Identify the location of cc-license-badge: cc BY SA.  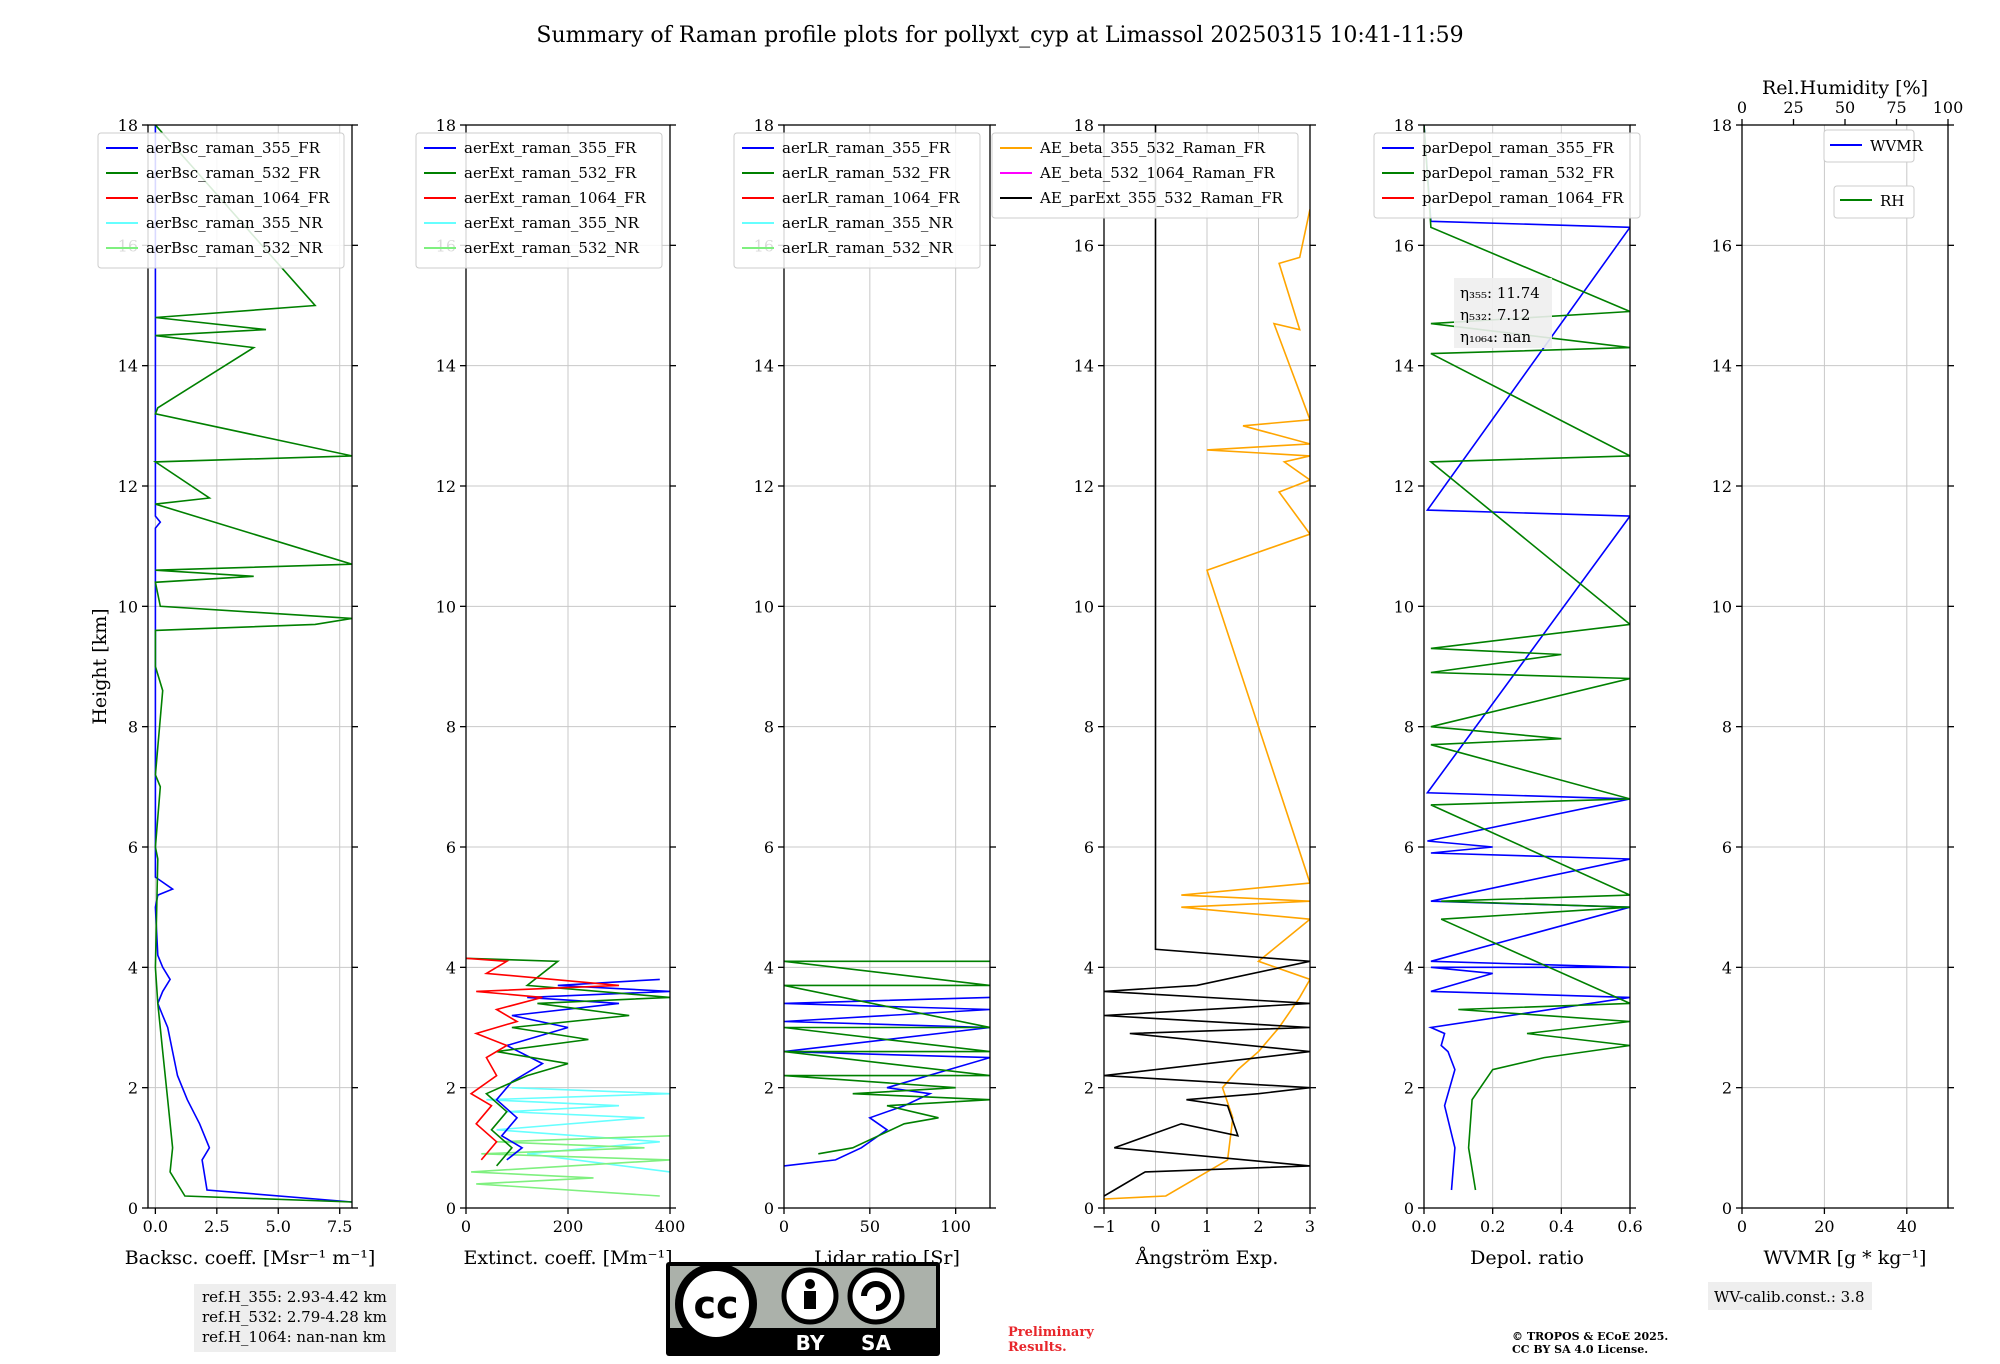
(803, 1309).